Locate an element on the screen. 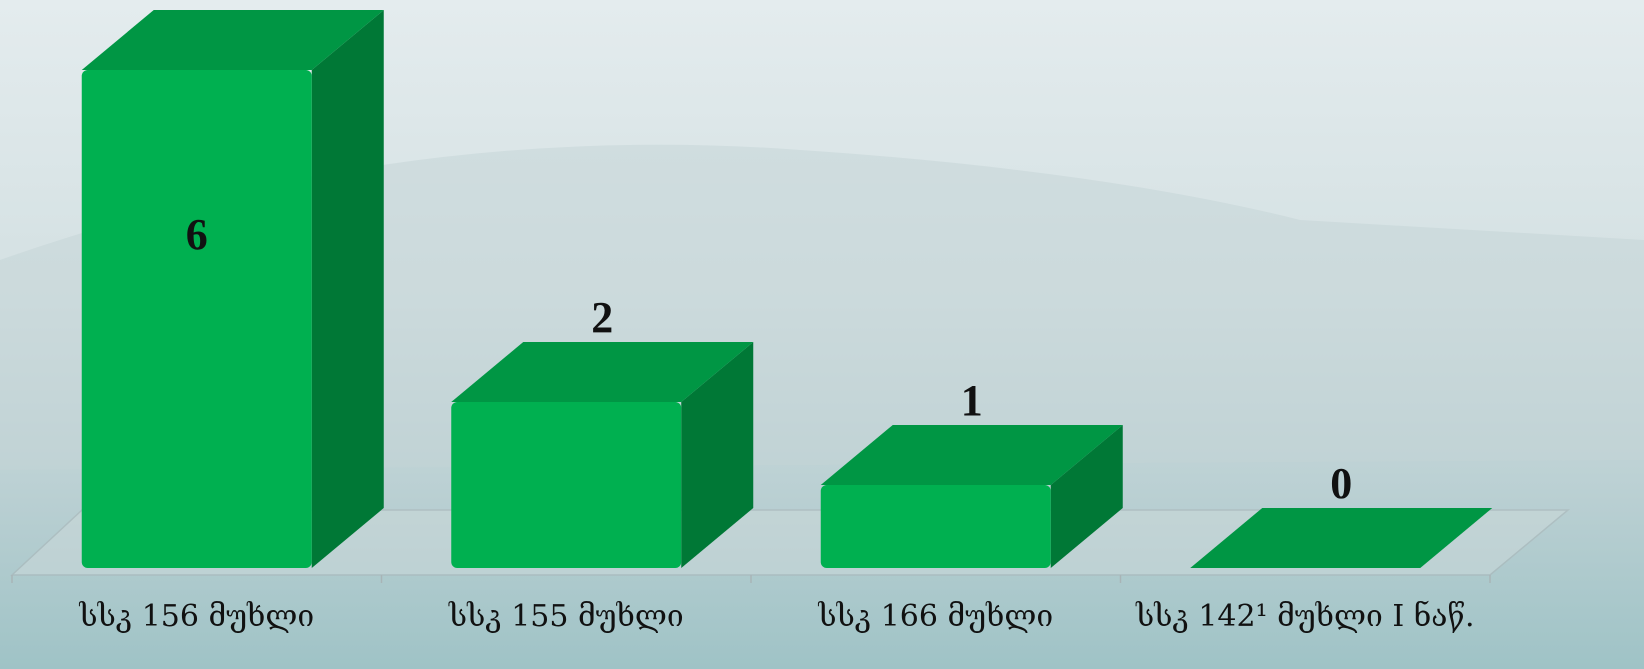  floor is located at coordinates (790, 542).